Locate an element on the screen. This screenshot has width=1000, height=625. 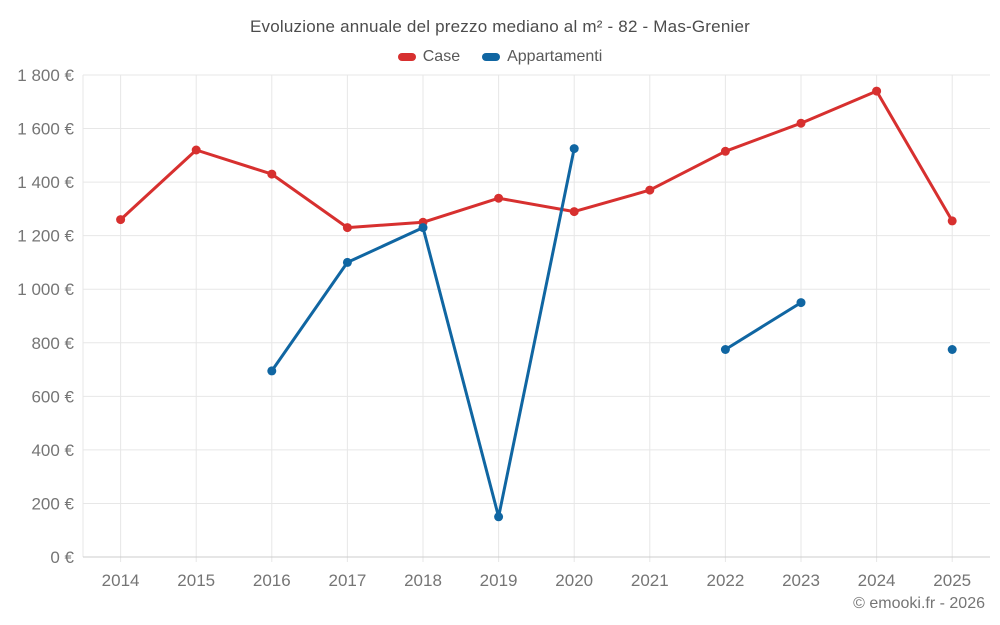
svg-text: 2017 is located at coordinates (347, 580).